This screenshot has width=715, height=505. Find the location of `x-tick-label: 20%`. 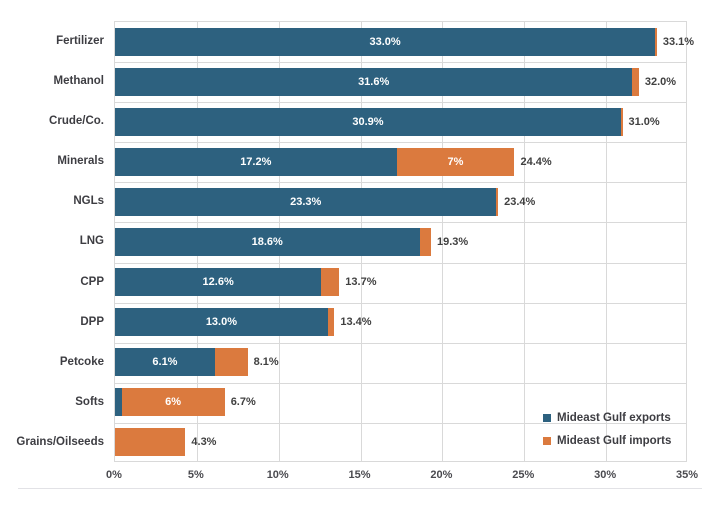

x-tick-label: 20% is located at coordinates (441, 475).